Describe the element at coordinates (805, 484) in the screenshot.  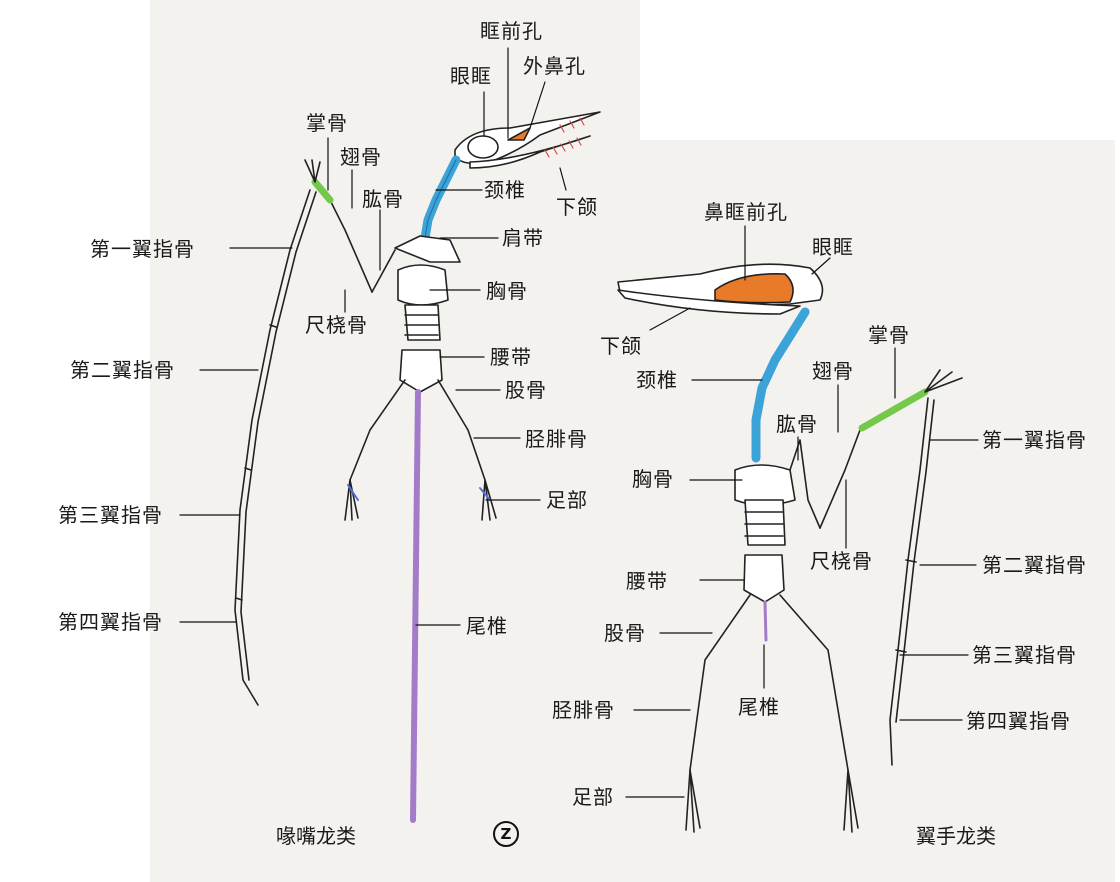
I see `right-humerus` at that location.